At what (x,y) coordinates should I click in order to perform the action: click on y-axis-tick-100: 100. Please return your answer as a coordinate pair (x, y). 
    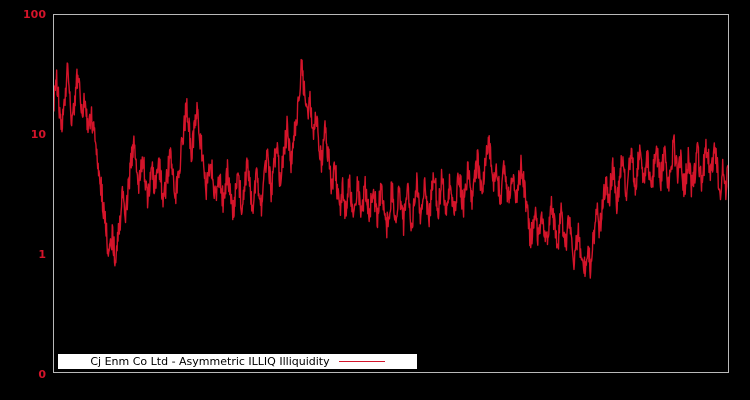
    Looking at the image, I should click on (34, 14).